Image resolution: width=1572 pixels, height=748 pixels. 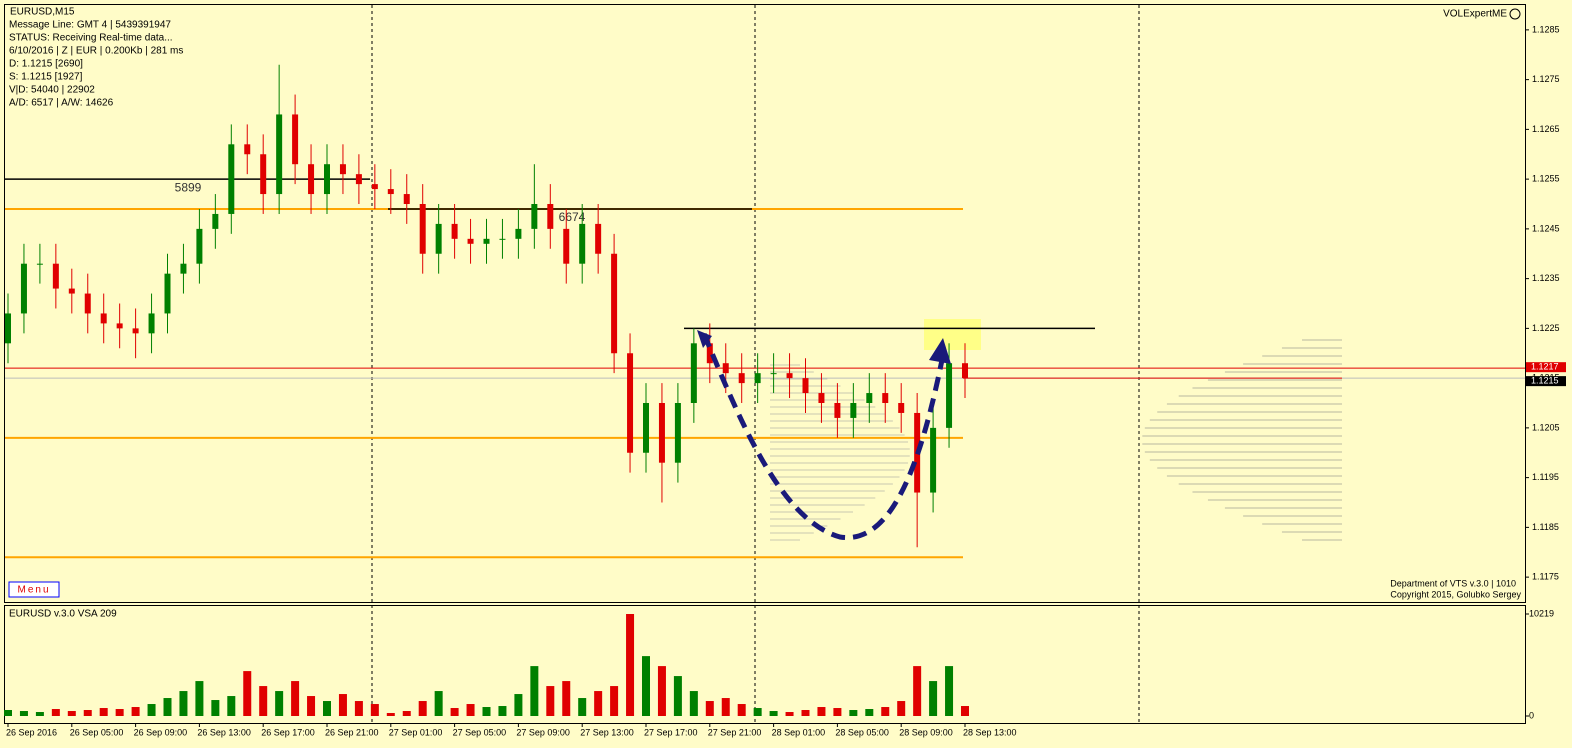 What do you see at coordinates (1545, 477) in the screenshot?
I see `y-tick-label: 1.1195` at bounding box center [1545, 477].